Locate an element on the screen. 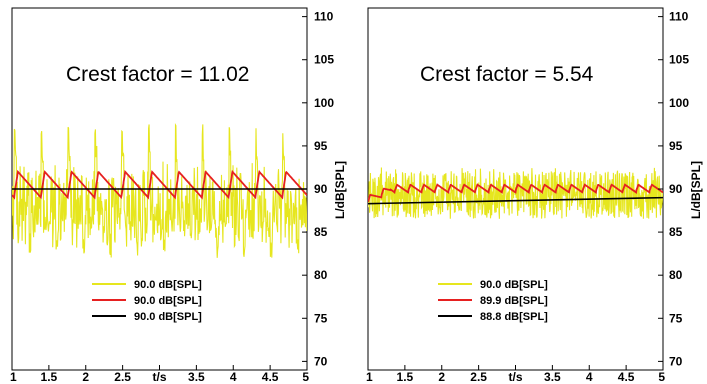  legend-entry: 89.9 dB[SPL] is located at coordinates (514, 301).